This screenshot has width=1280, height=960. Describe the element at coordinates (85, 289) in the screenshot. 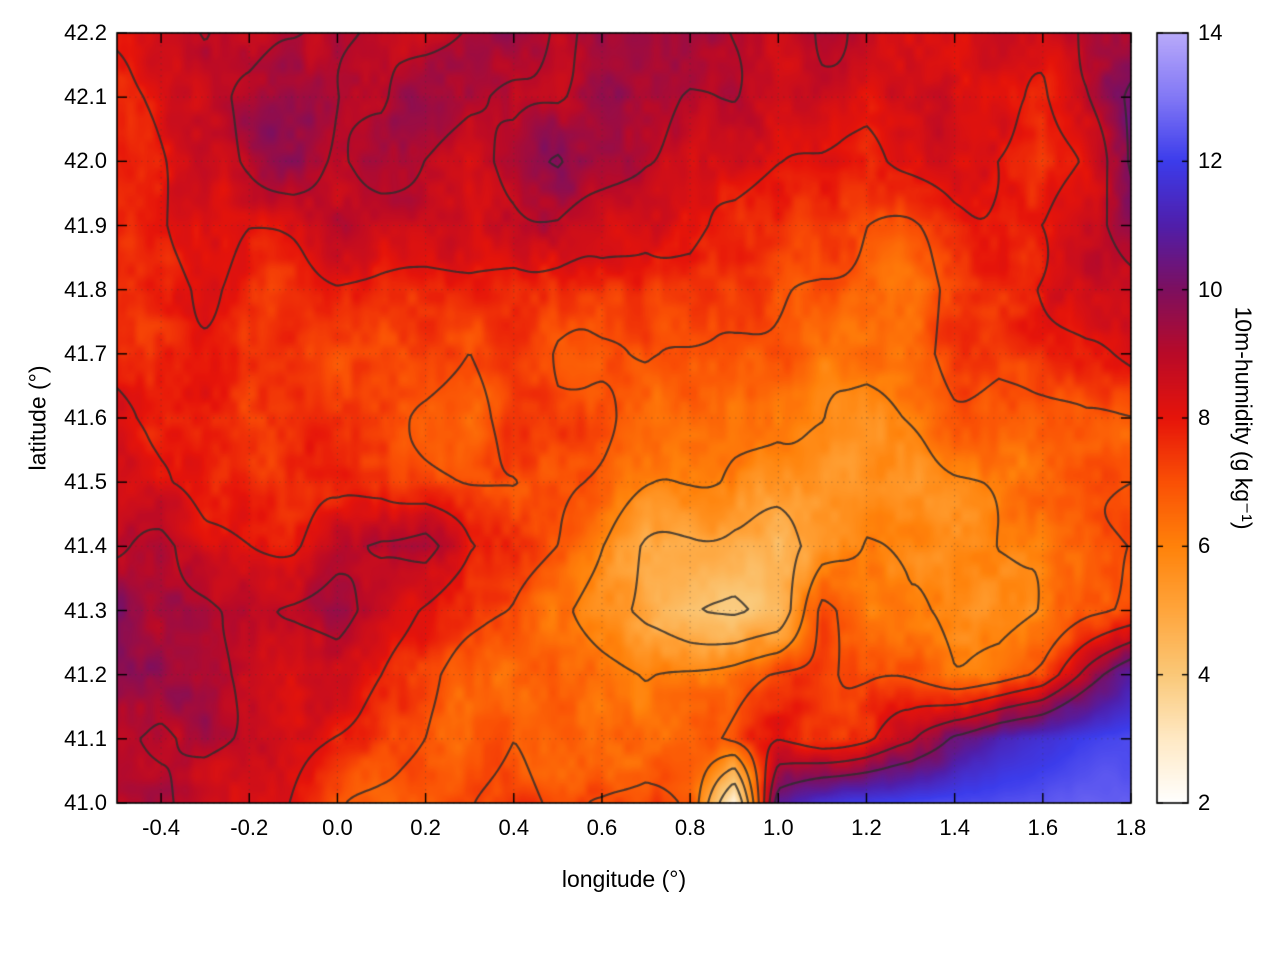

I see `y-tick-label: 41.8` at that location.